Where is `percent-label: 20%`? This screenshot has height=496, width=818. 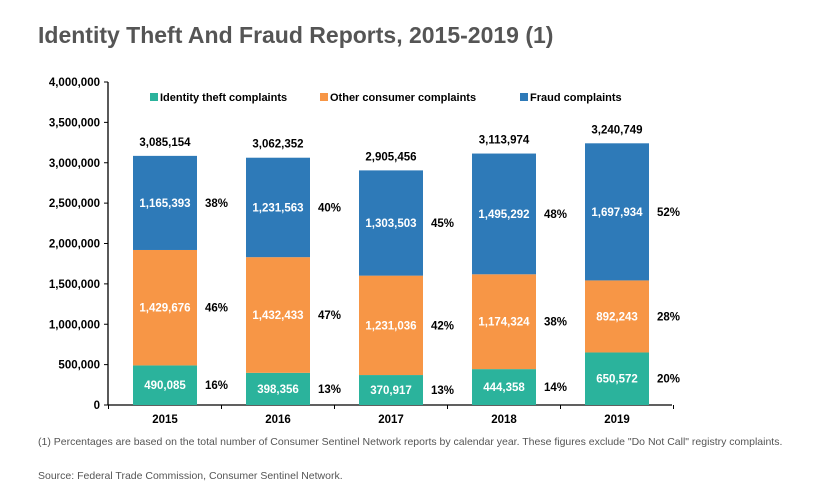
percent-label: 20% is located at coordinates (668, 380).